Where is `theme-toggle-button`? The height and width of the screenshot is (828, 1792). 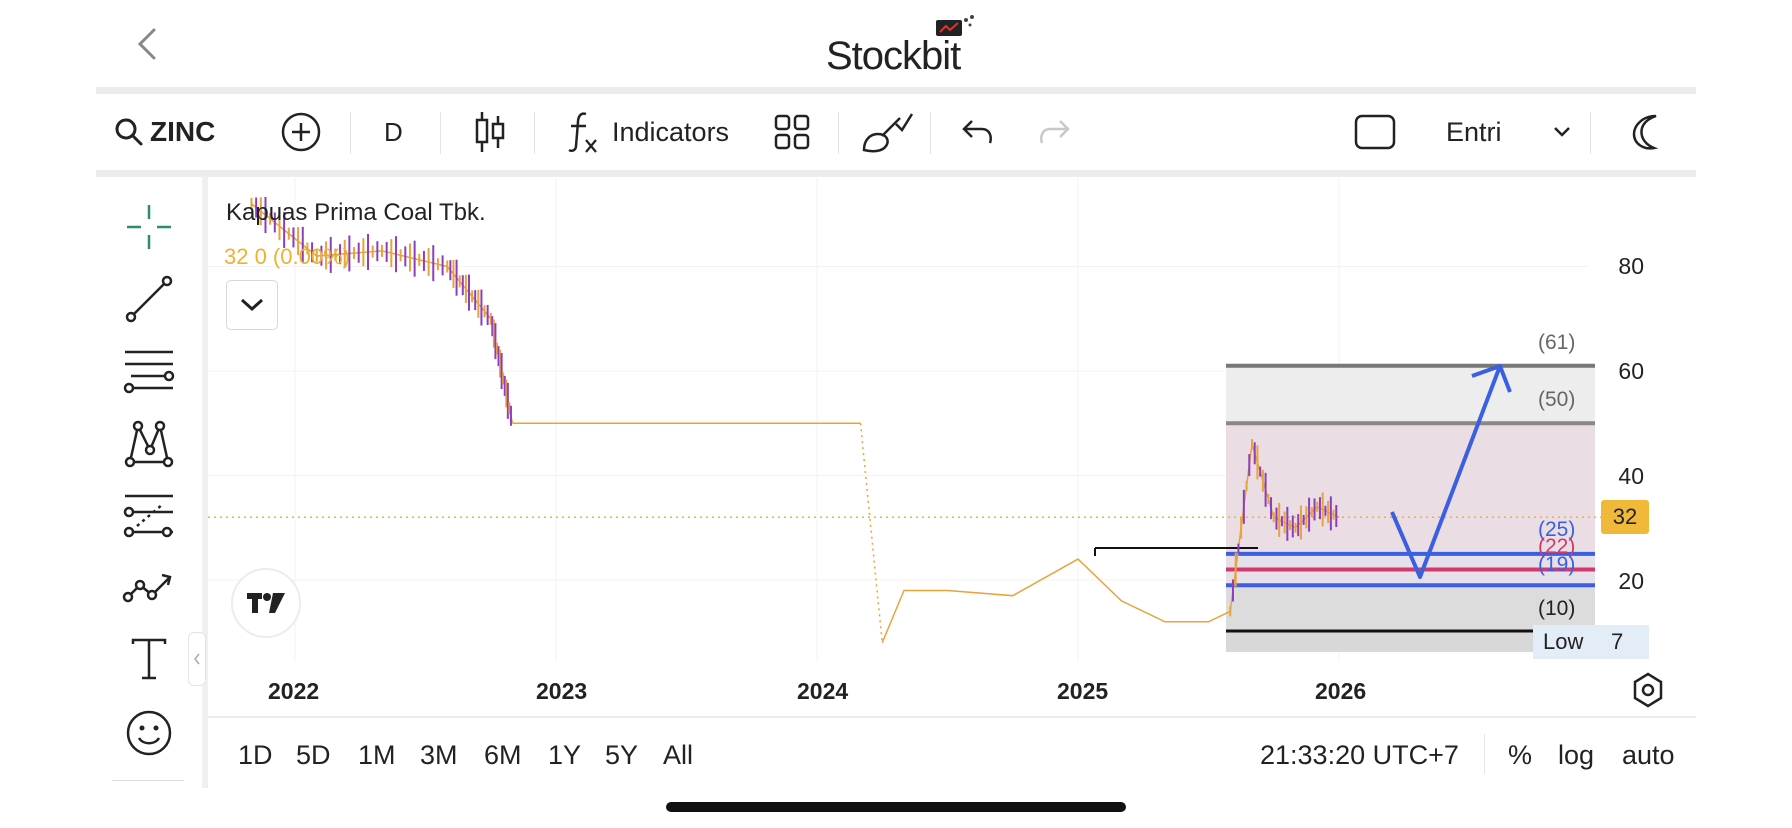 theme-toggle-button is located at coordinates (1648, 132).